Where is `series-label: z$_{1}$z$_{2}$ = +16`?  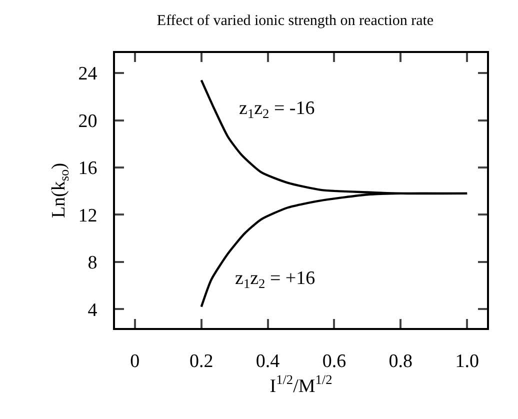
series-label: z$_{1}$z$_{2}$ = +16 is located at coordinates (275, 279).